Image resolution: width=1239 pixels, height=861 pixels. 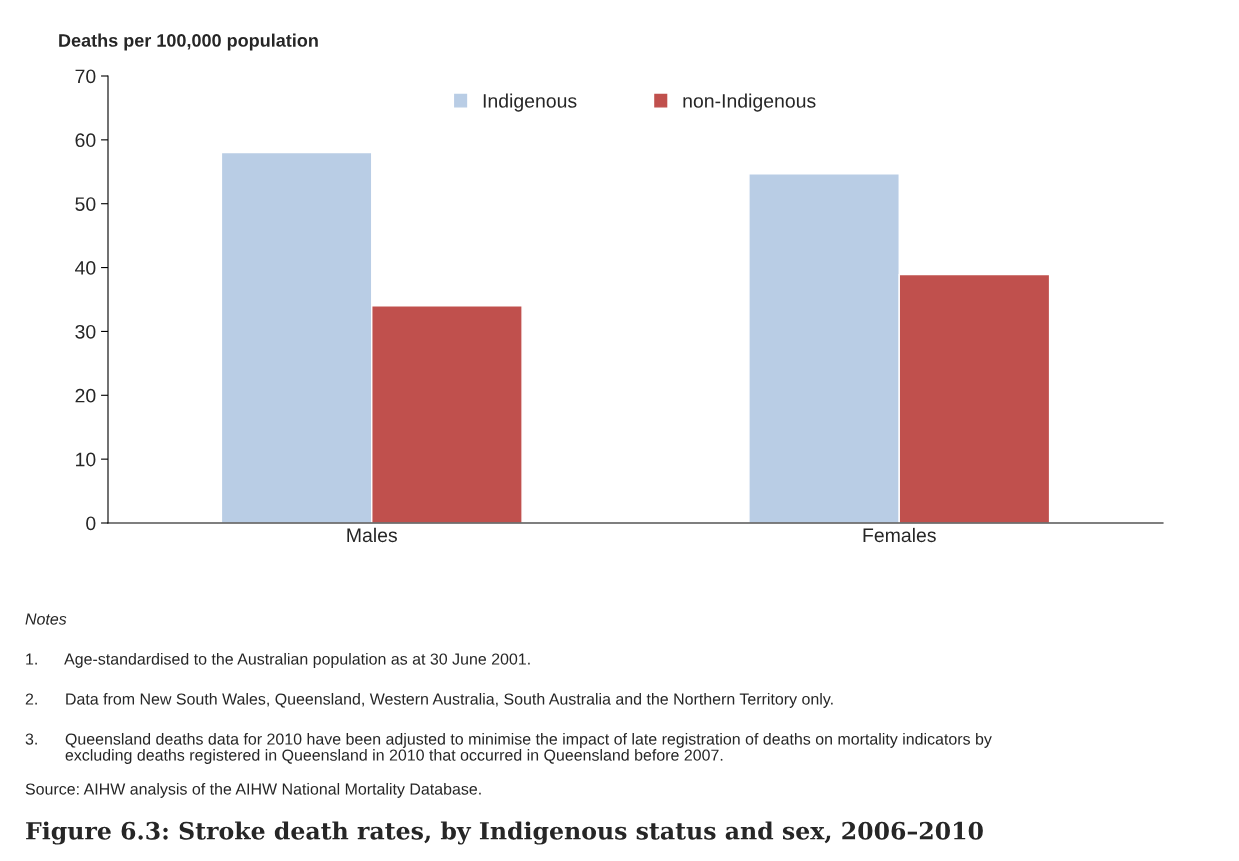 What do you see at coordinates (91, 523) in the screenshot?
I see `y-tick-label: 0` at bounding box center [91, 523].